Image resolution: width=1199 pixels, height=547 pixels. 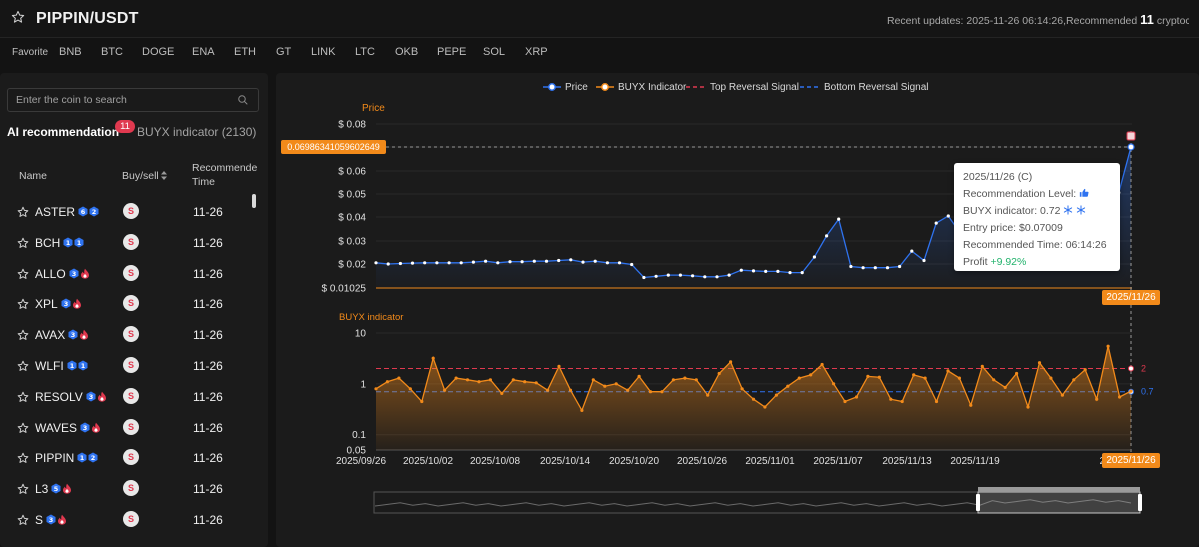 I want to click on sell-badge-label: S, so click(x=130, y=211).